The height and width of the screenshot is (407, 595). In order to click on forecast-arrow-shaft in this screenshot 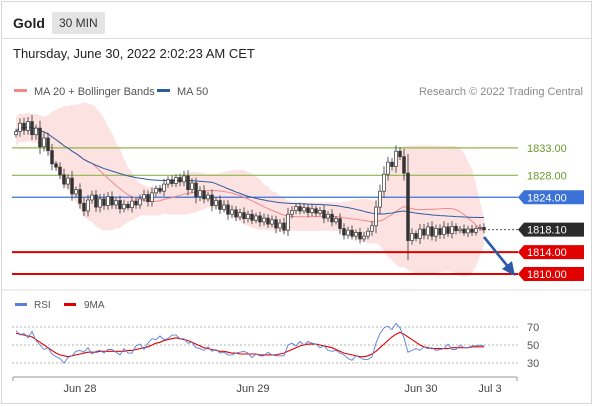, I will do `click(496, 252)`.